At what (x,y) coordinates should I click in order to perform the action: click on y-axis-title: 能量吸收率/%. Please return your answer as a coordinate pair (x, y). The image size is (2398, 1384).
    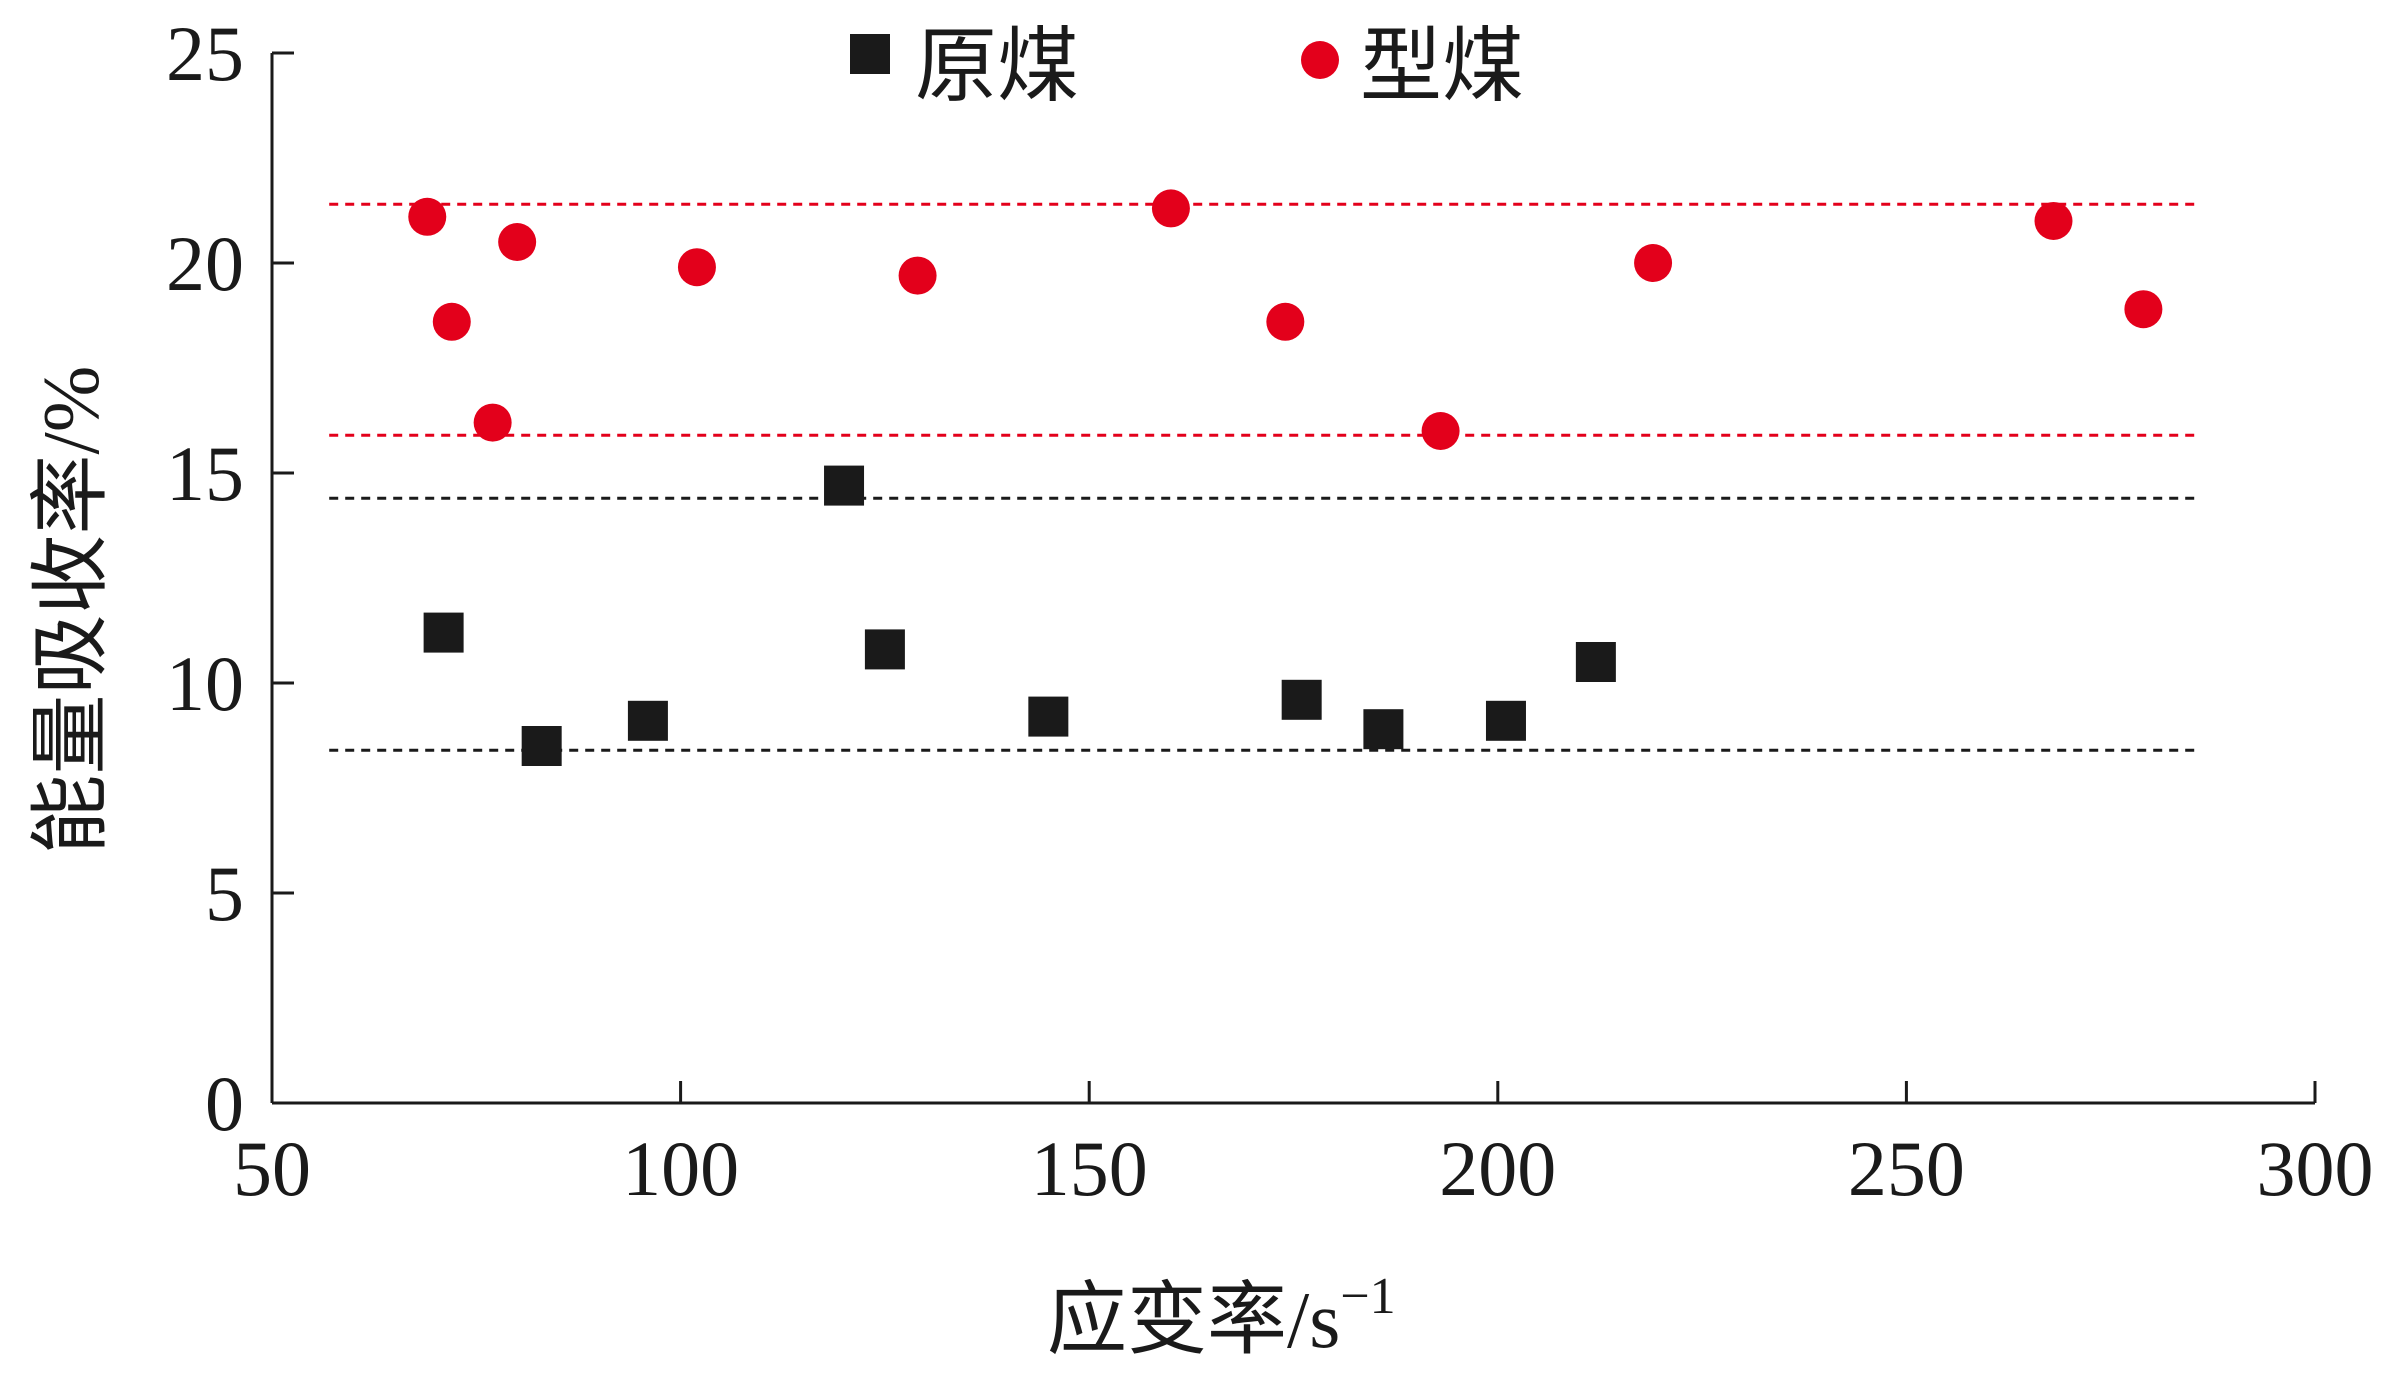
    Looking at the image, I should click on (72, 610).